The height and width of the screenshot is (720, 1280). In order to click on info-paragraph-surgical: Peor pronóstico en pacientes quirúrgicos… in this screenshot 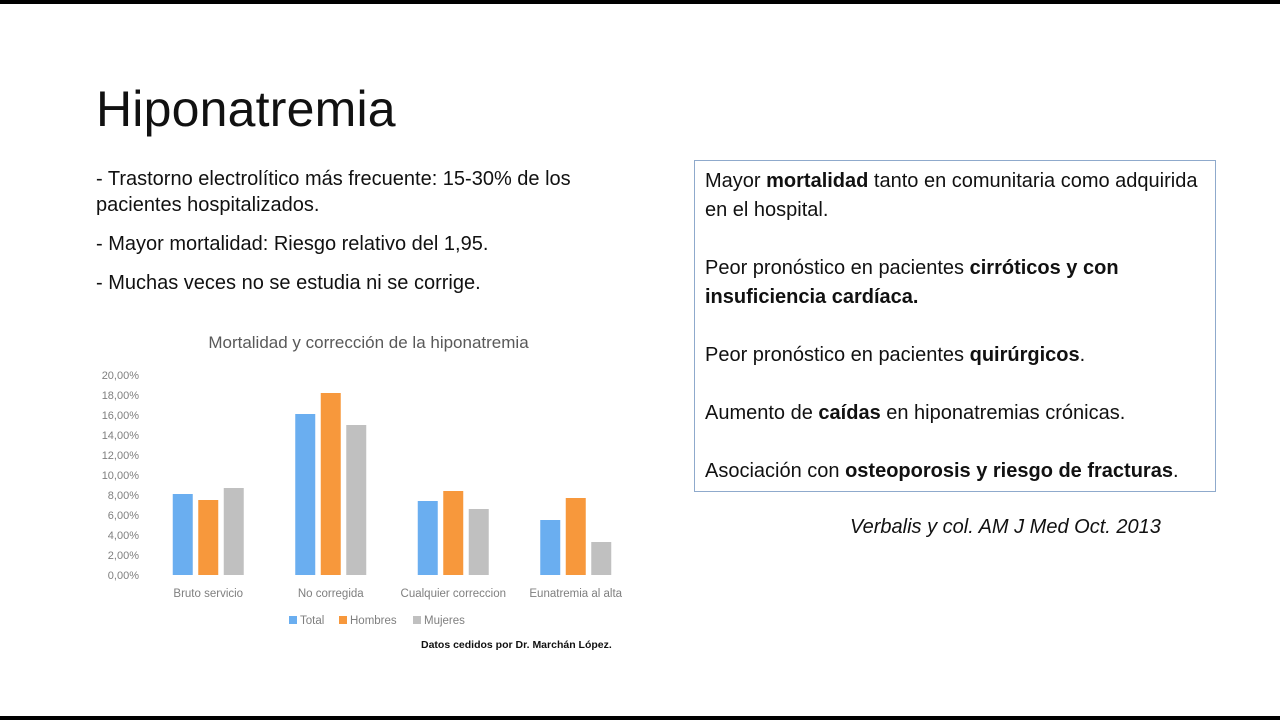, I will do `click(895, 355)`.